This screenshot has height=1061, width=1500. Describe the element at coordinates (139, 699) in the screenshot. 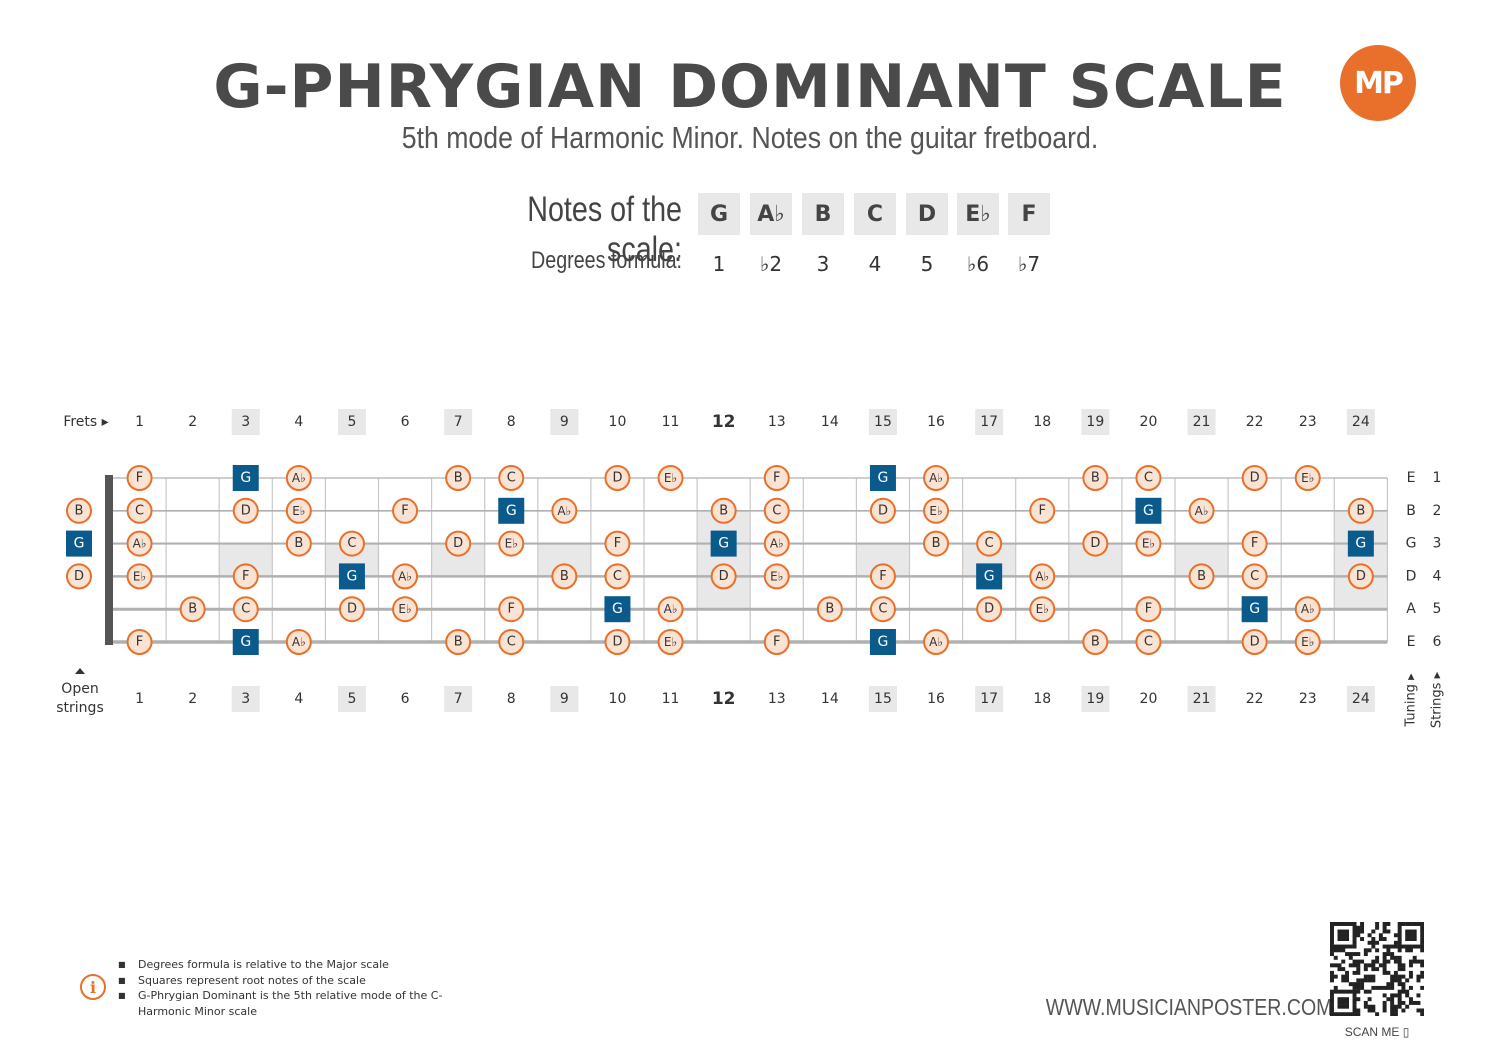

I see `fret-number-bottom: 1` at that location.